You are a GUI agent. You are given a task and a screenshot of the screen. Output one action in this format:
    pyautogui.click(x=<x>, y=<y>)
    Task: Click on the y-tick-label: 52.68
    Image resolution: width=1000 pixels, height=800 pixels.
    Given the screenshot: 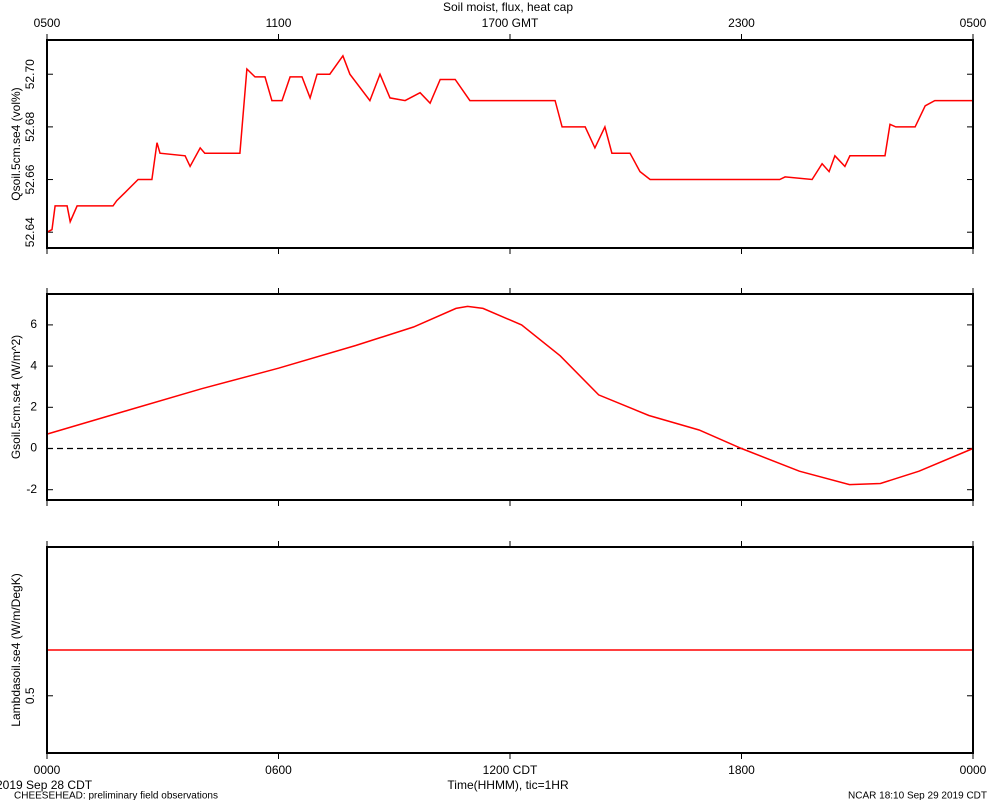 What is the action you would take?
    pyautogui.click(x=30, y=127)
    